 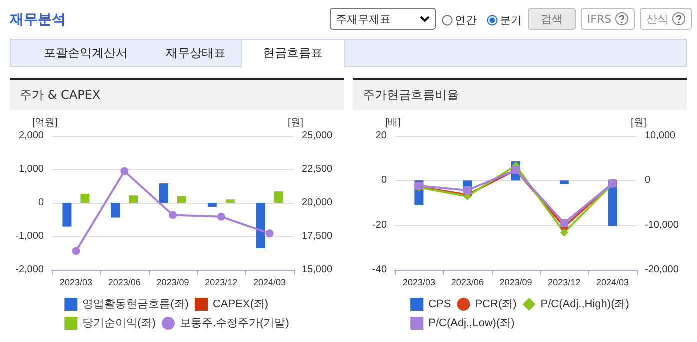 What do you see at coordinates (380, 225) in the screenshot?
I see `y-tick-label: -20` at bounding box center [380, 225].